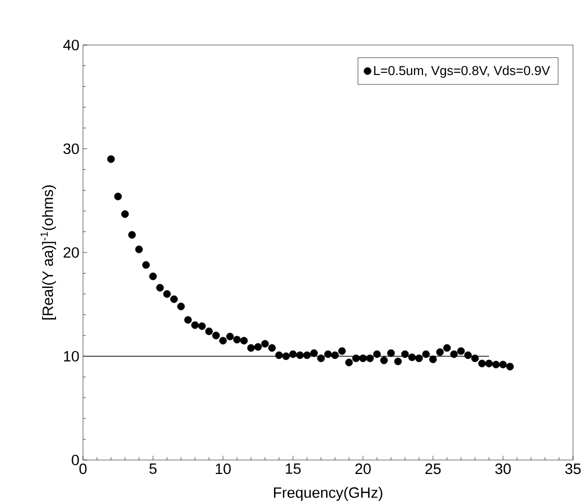  I want to click on x-tick-label: 10, so click(223, 468).